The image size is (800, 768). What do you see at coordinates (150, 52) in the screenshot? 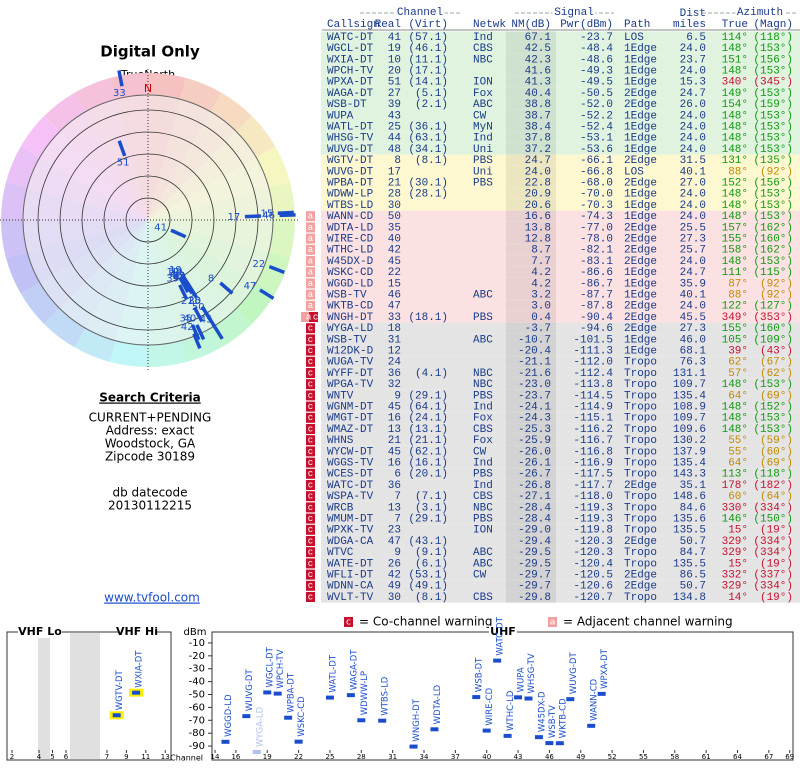
I see `title: Digital Only` at bounding box center [150, 52].